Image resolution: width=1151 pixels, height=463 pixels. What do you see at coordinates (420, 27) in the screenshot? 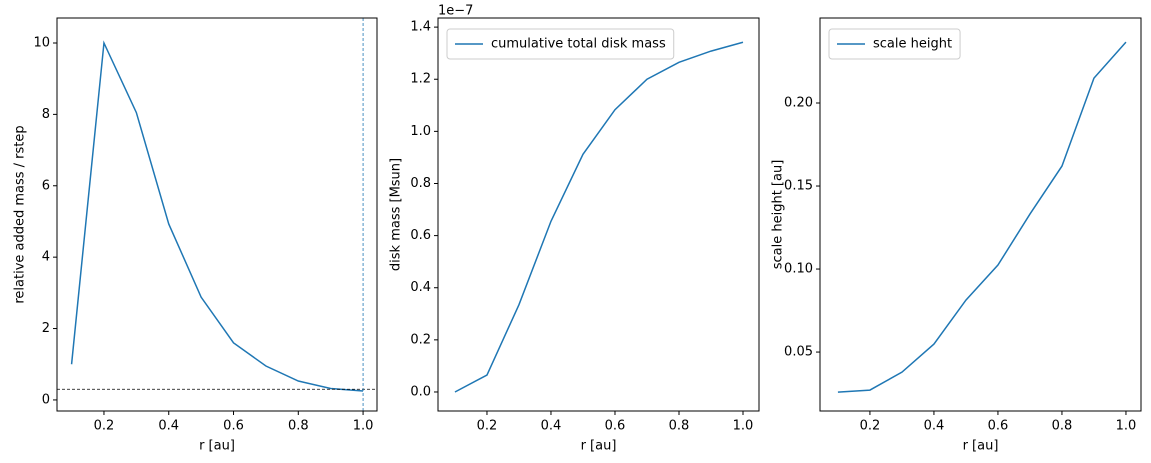
I see `y-tick-label: 1.4` at bounding box center [420, 27].